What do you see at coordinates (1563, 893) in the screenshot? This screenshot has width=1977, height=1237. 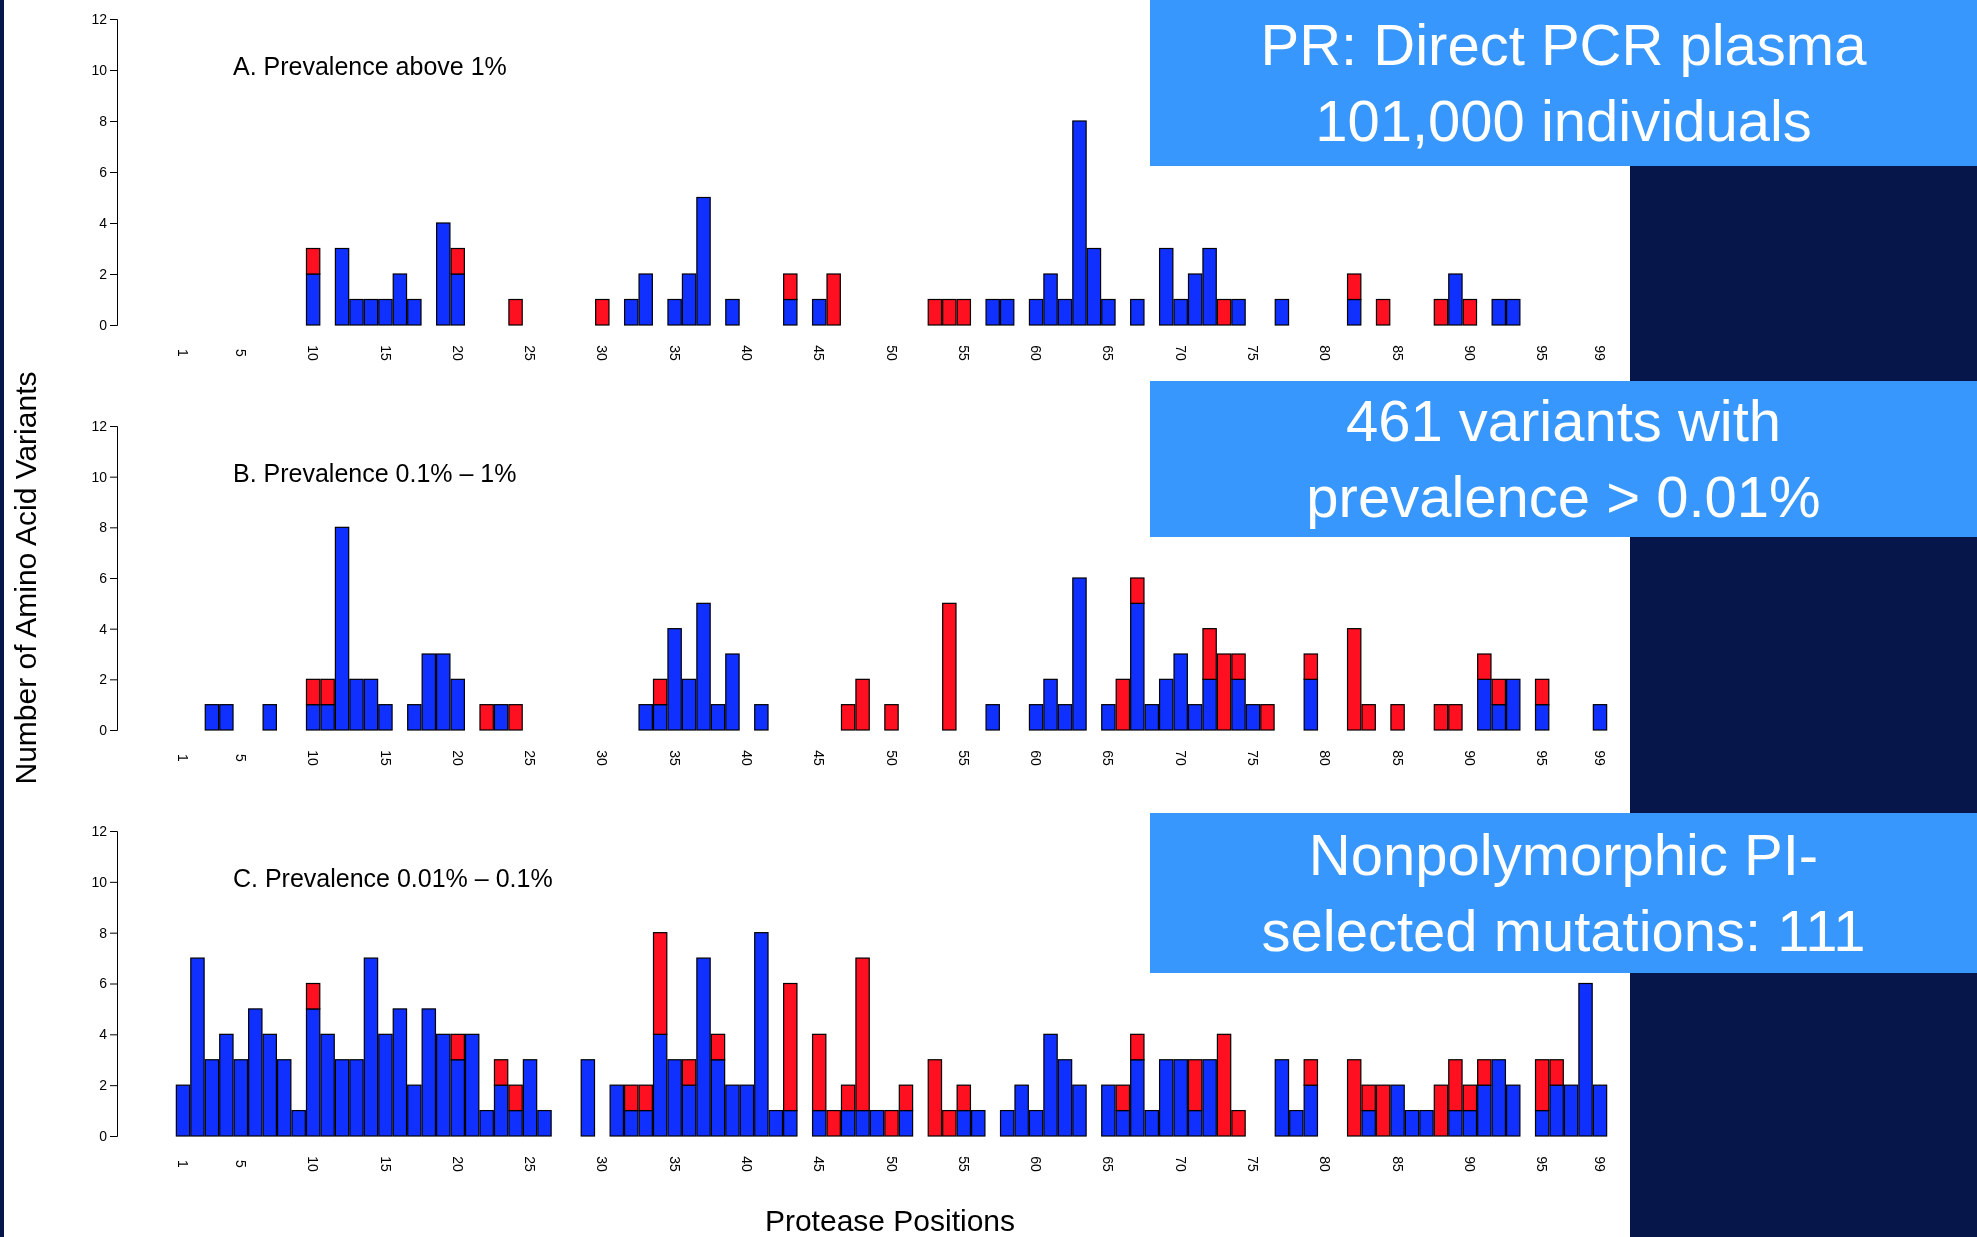 I see `annotation: Nonpolymorphic PI-selected mutations: 111` at bounding box center [1563, 893].